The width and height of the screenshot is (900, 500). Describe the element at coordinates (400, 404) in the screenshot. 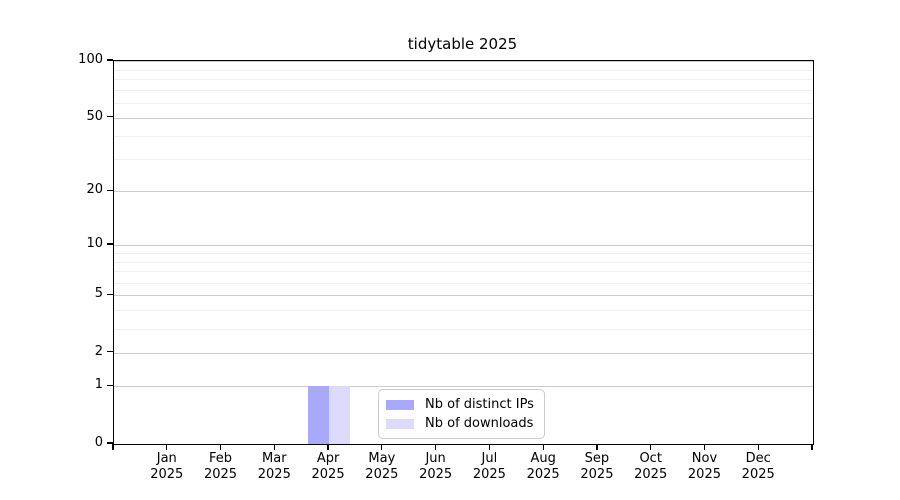

I see `legend-swatch-distinct-ips-icon` at that location.